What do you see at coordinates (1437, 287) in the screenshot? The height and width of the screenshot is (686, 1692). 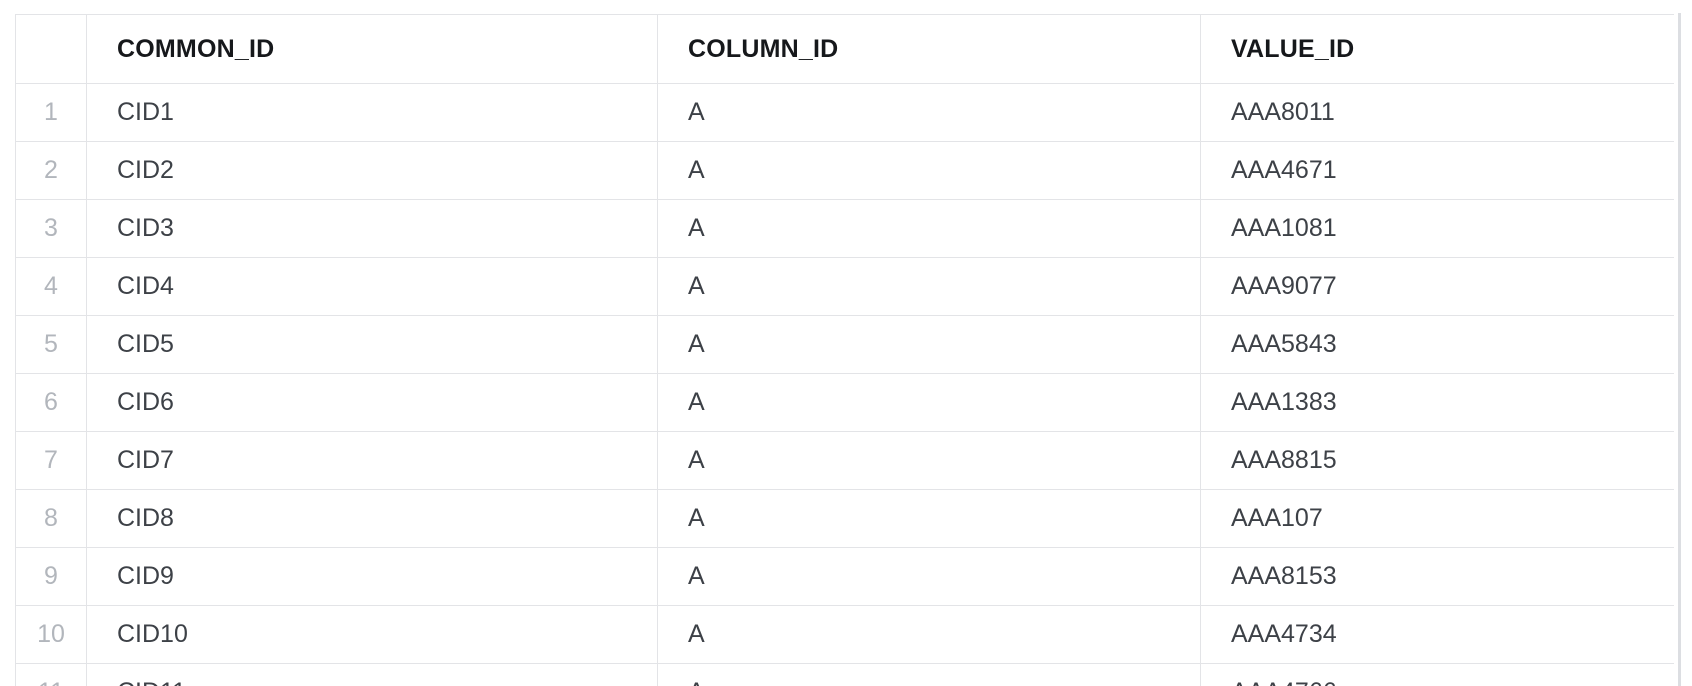 I see `value-id-cell: AAA9077` at bounding box center [1437, 287].